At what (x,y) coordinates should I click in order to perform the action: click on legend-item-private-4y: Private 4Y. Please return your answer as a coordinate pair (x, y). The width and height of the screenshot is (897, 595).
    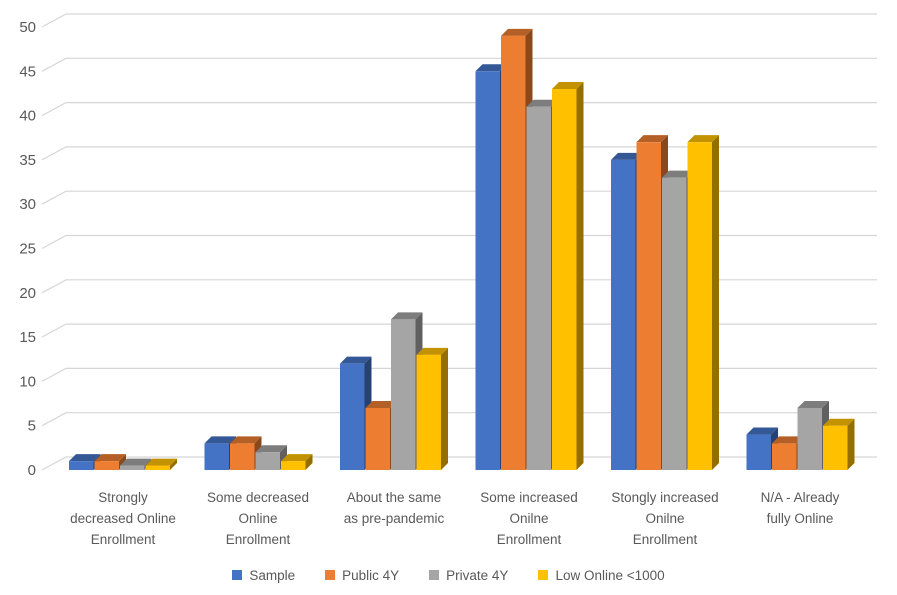
    Looking at the image, I should click on (468, 575).